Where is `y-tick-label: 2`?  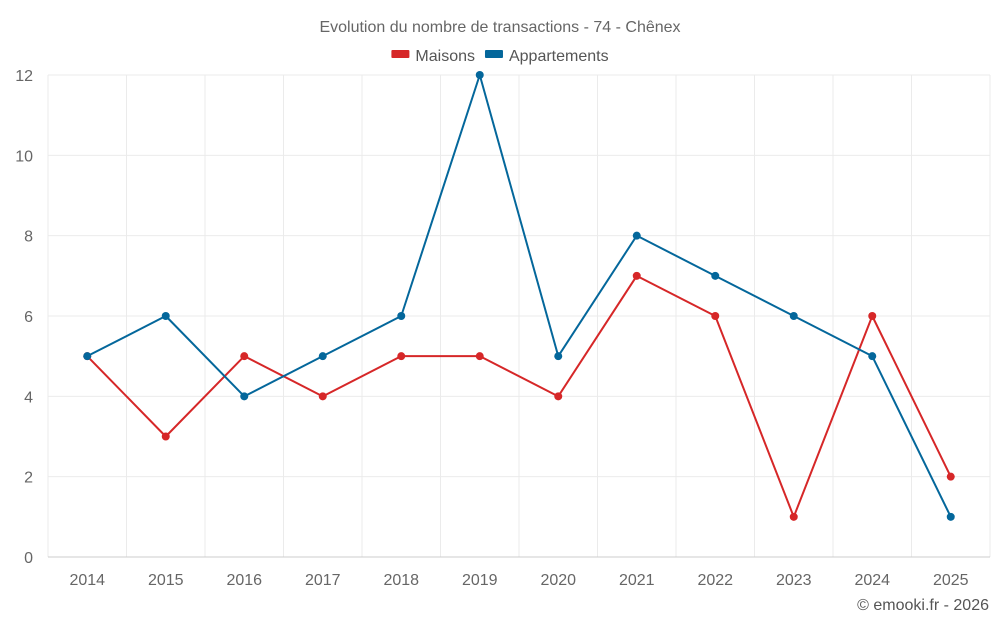
y-tick-label: 2 is located at coordinates (28, 478).